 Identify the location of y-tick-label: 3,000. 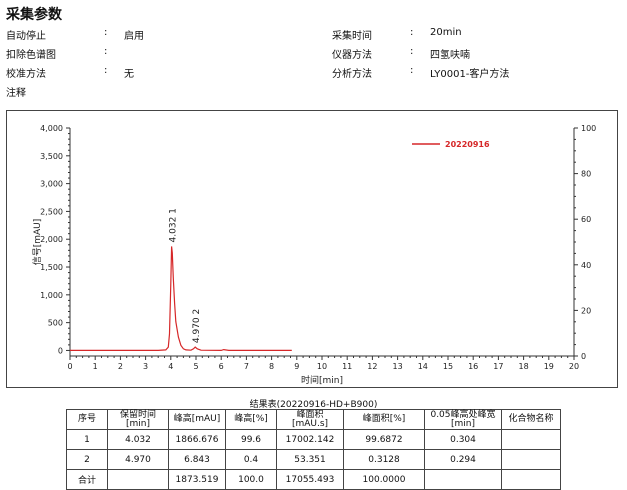
(51, 184).